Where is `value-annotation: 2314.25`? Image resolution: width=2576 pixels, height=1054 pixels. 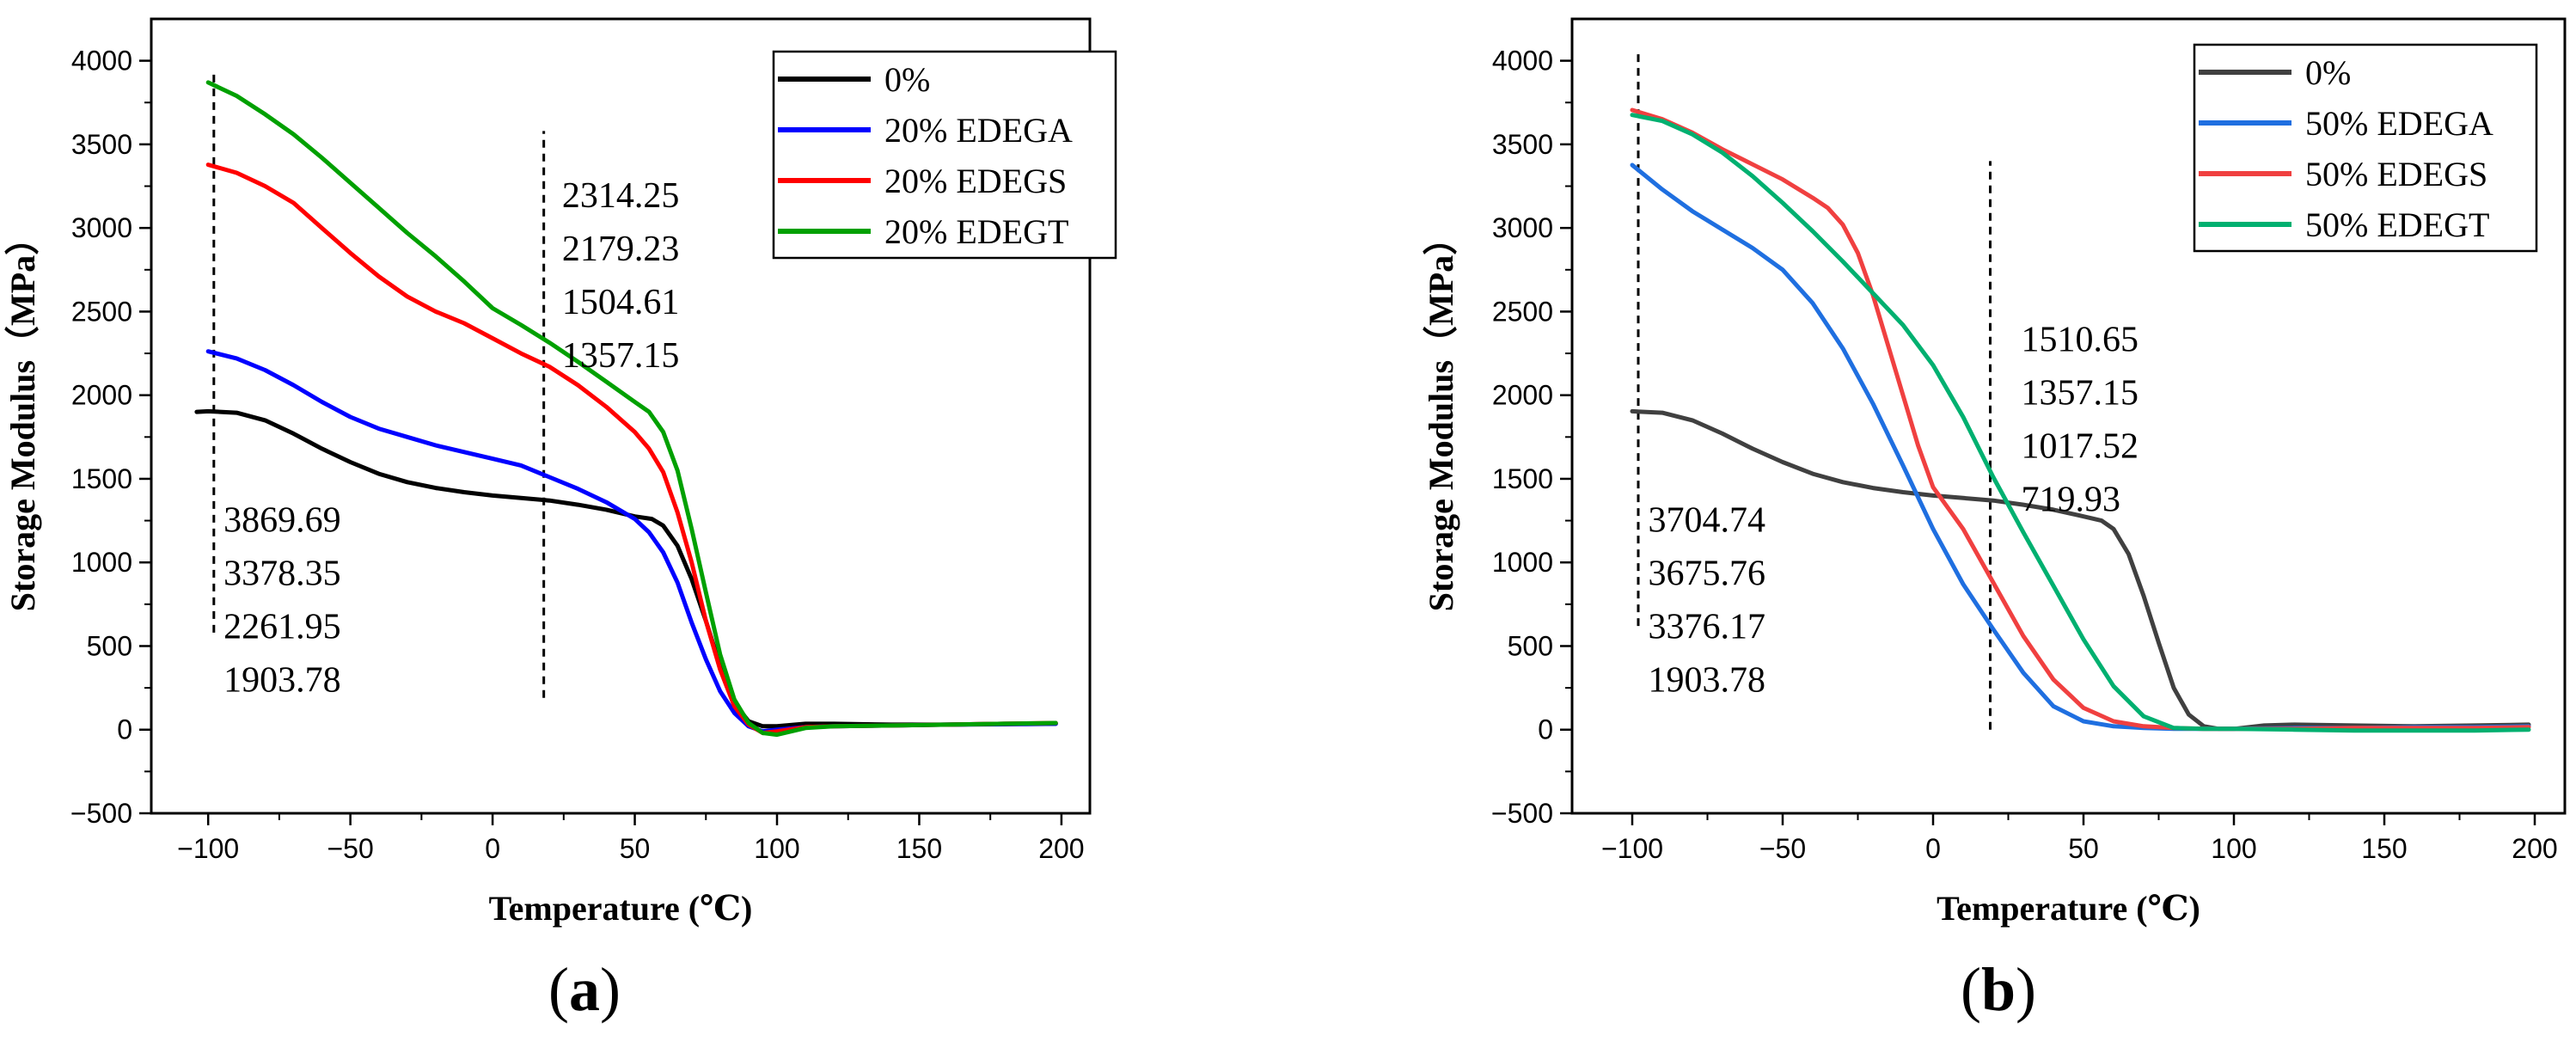 value-annotation: 2314.25 is located at coordinates (621, 196).